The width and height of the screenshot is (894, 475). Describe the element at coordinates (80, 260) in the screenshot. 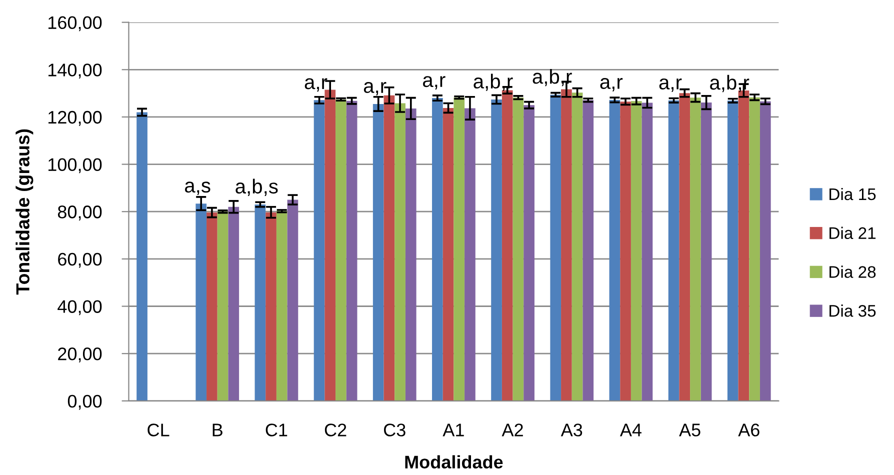

I see `y-tick-label: 60,00` at that location.